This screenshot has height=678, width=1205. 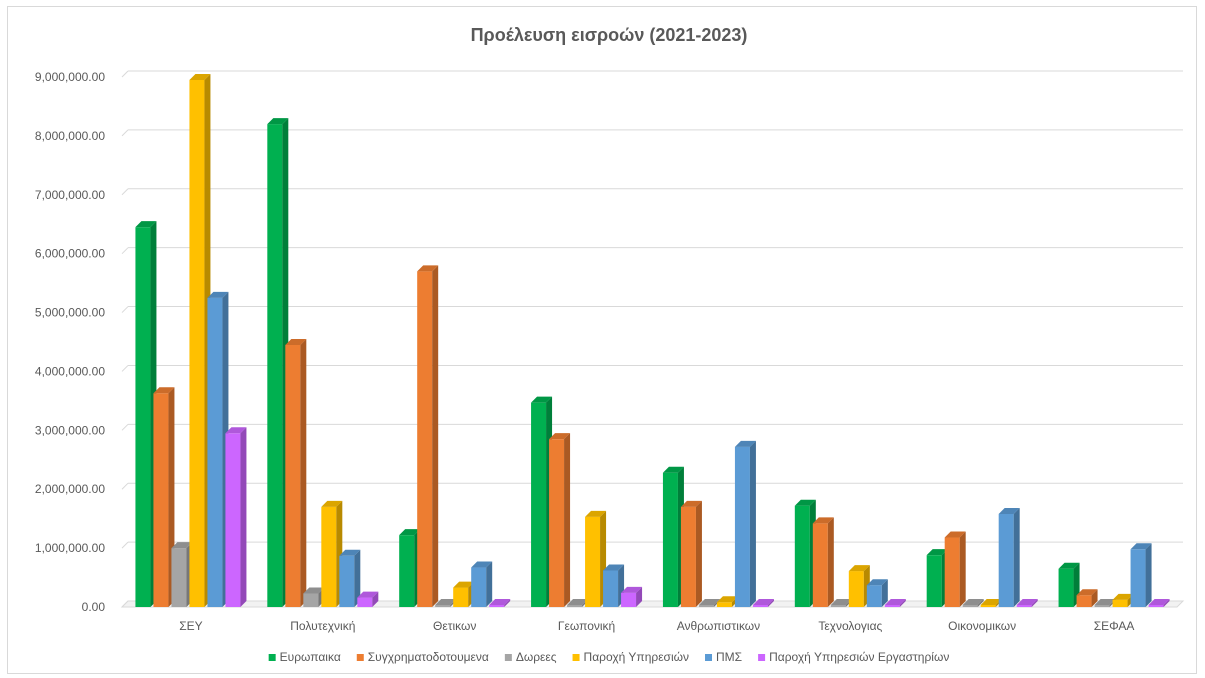 What do you see at coordinates (94, 607) in the screenshot?
I see `y-tick-label: 0.00` at bounding box center [94, 607].